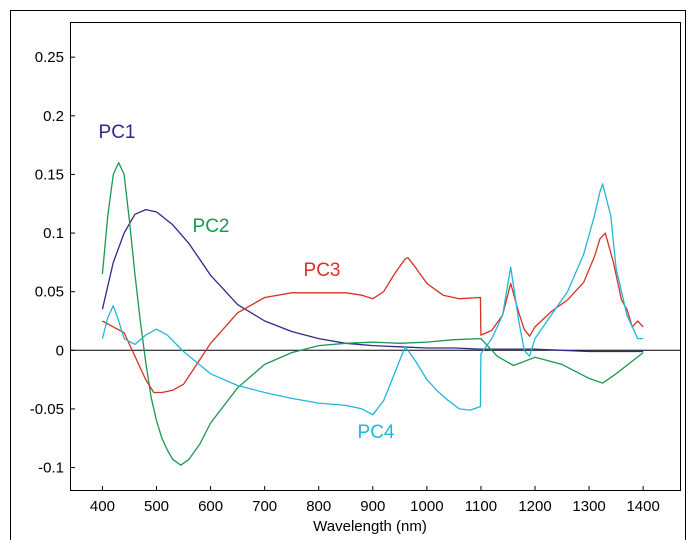 This screenshot has height=540, width=689. What do you see at coordinates (211, 226) in the screenshot?
I see `series-label-pc2: PC2` at bounding box center [211, 226].